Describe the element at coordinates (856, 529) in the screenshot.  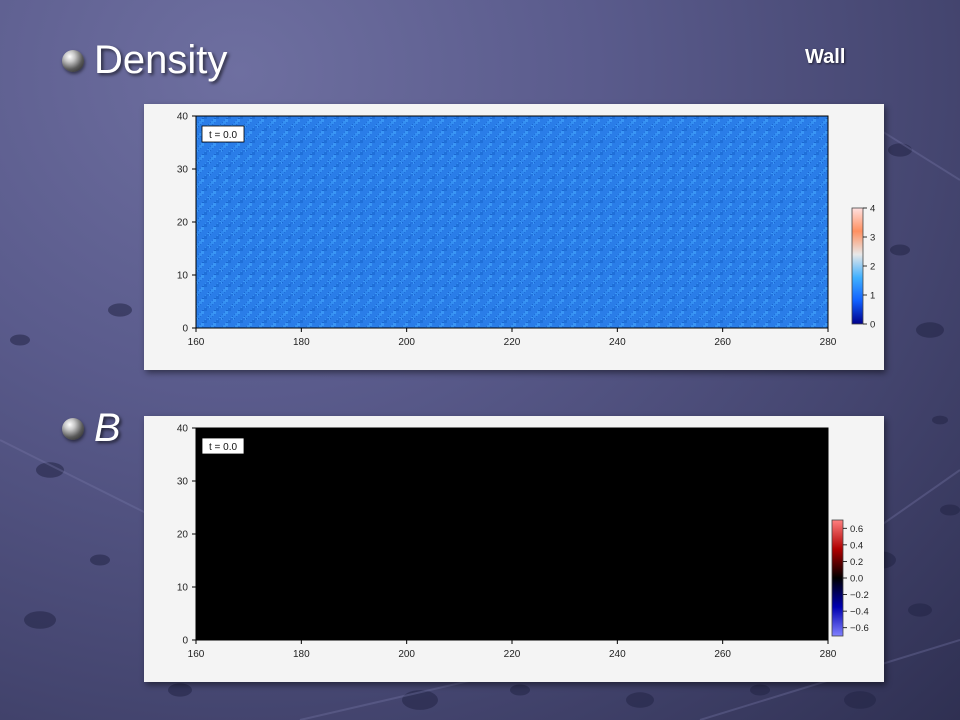
I see `colorbar-tick-label: 0.6` at that location.